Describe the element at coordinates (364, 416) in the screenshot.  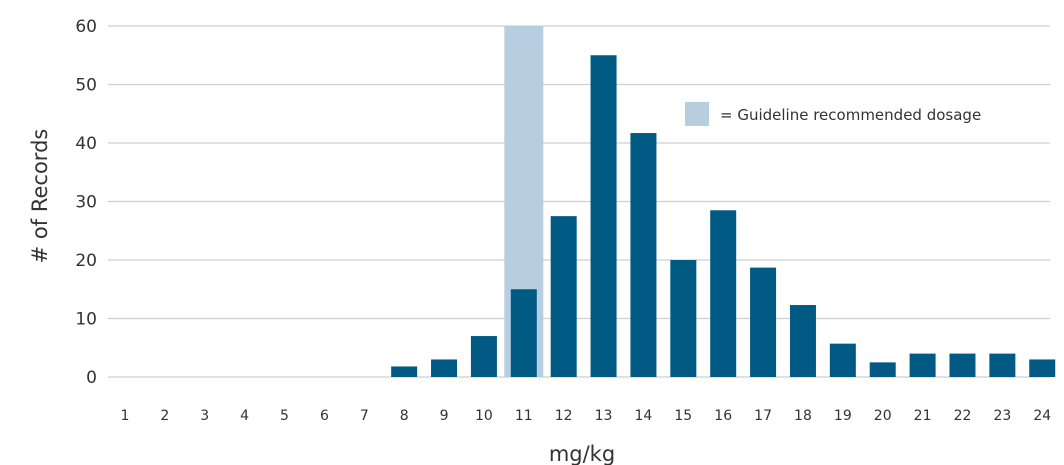
I see `x-tick-label-7: 7` at that location.